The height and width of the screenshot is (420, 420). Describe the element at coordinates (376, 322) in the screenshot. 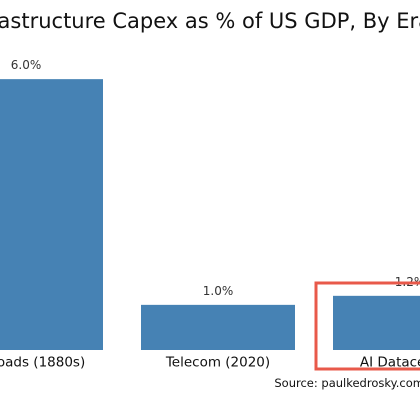

I see `bar-ai-datacenters` at that location.